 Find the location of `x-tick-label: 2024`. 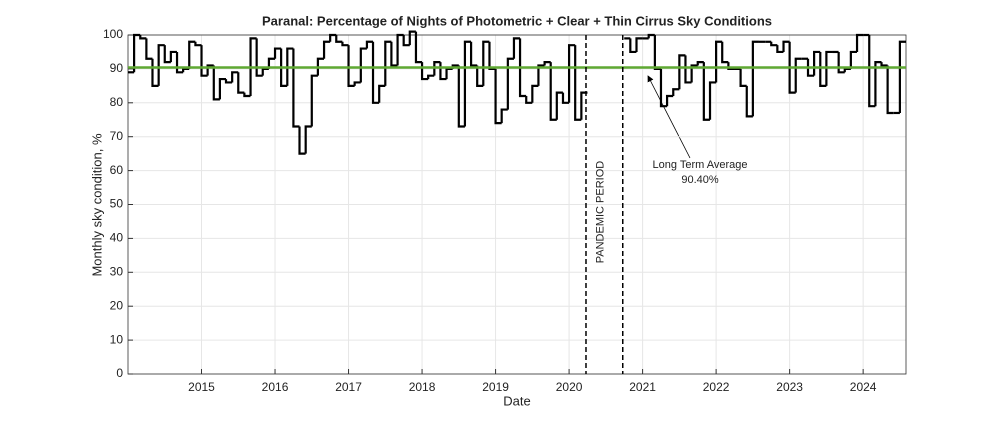

x-tick-label: 2024 is located at coordinates (863, 387).